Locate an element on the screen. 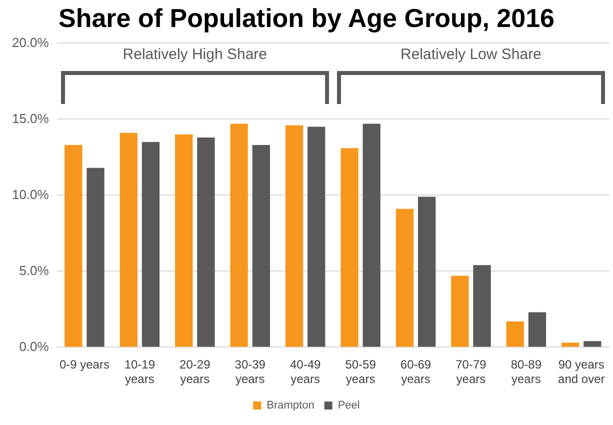 Image resolution: width=613 pixels, height=425 pixels. x-tick-label: 20-29 years is located at coordinates (195, 372).